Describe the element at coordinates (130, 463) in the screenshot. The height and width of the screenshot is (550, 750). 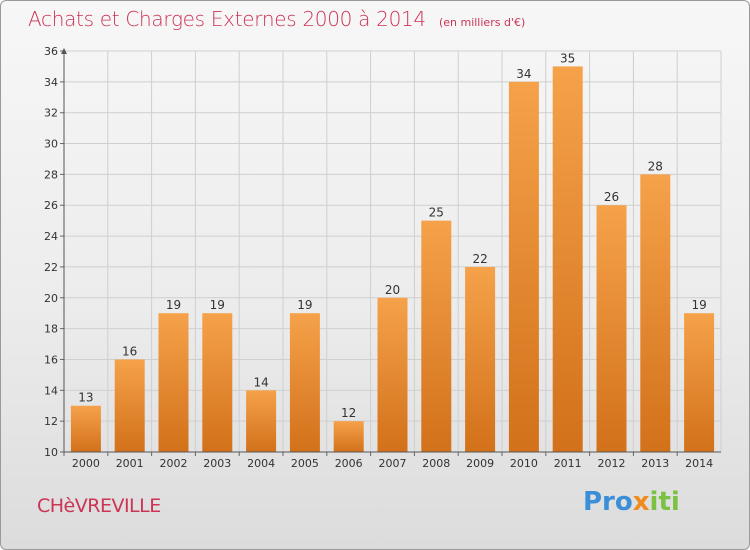
I see `x-tick-label-2001: 2001` at that location.